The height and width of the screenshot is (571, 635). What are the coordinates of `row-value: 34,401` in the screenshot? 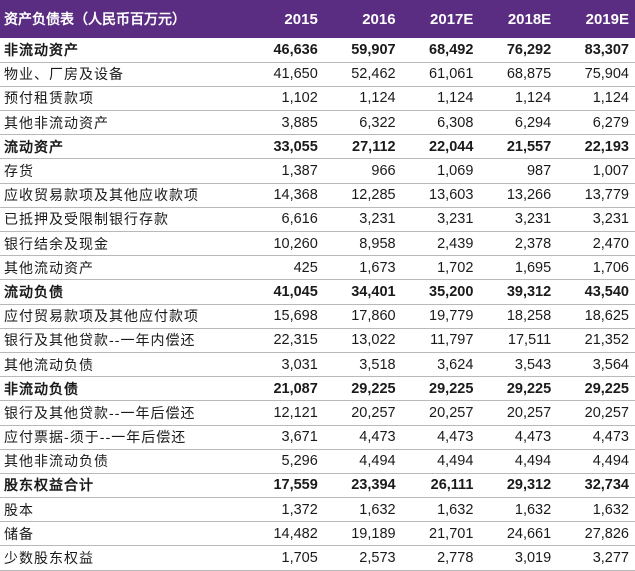 It's located at (362, 292).